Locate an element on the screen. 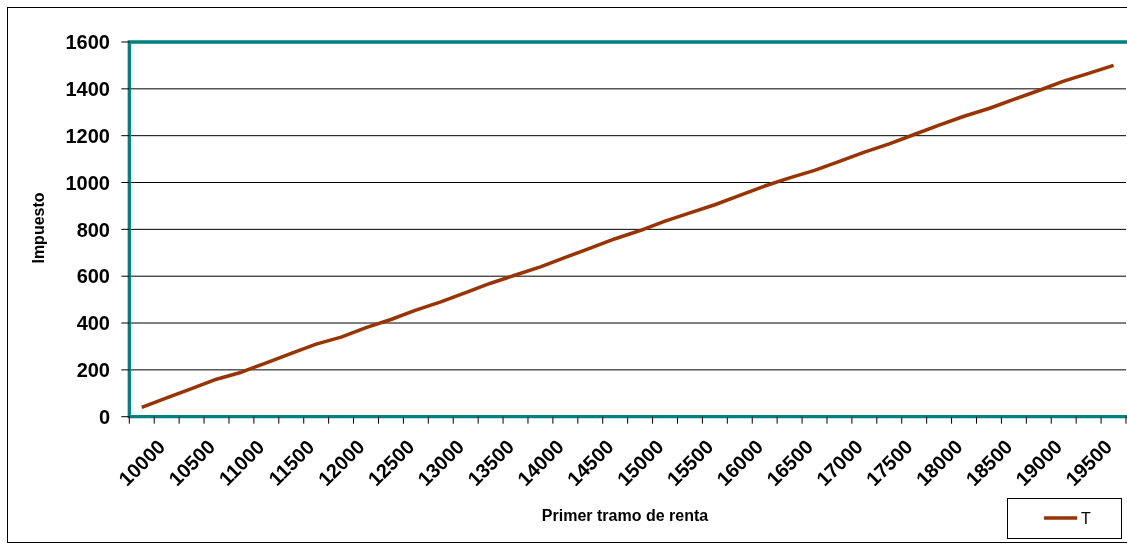 The width and height of the screenshot is (1127, 544). y-axis-title: Impuesto is located at coordinates (38, 228).